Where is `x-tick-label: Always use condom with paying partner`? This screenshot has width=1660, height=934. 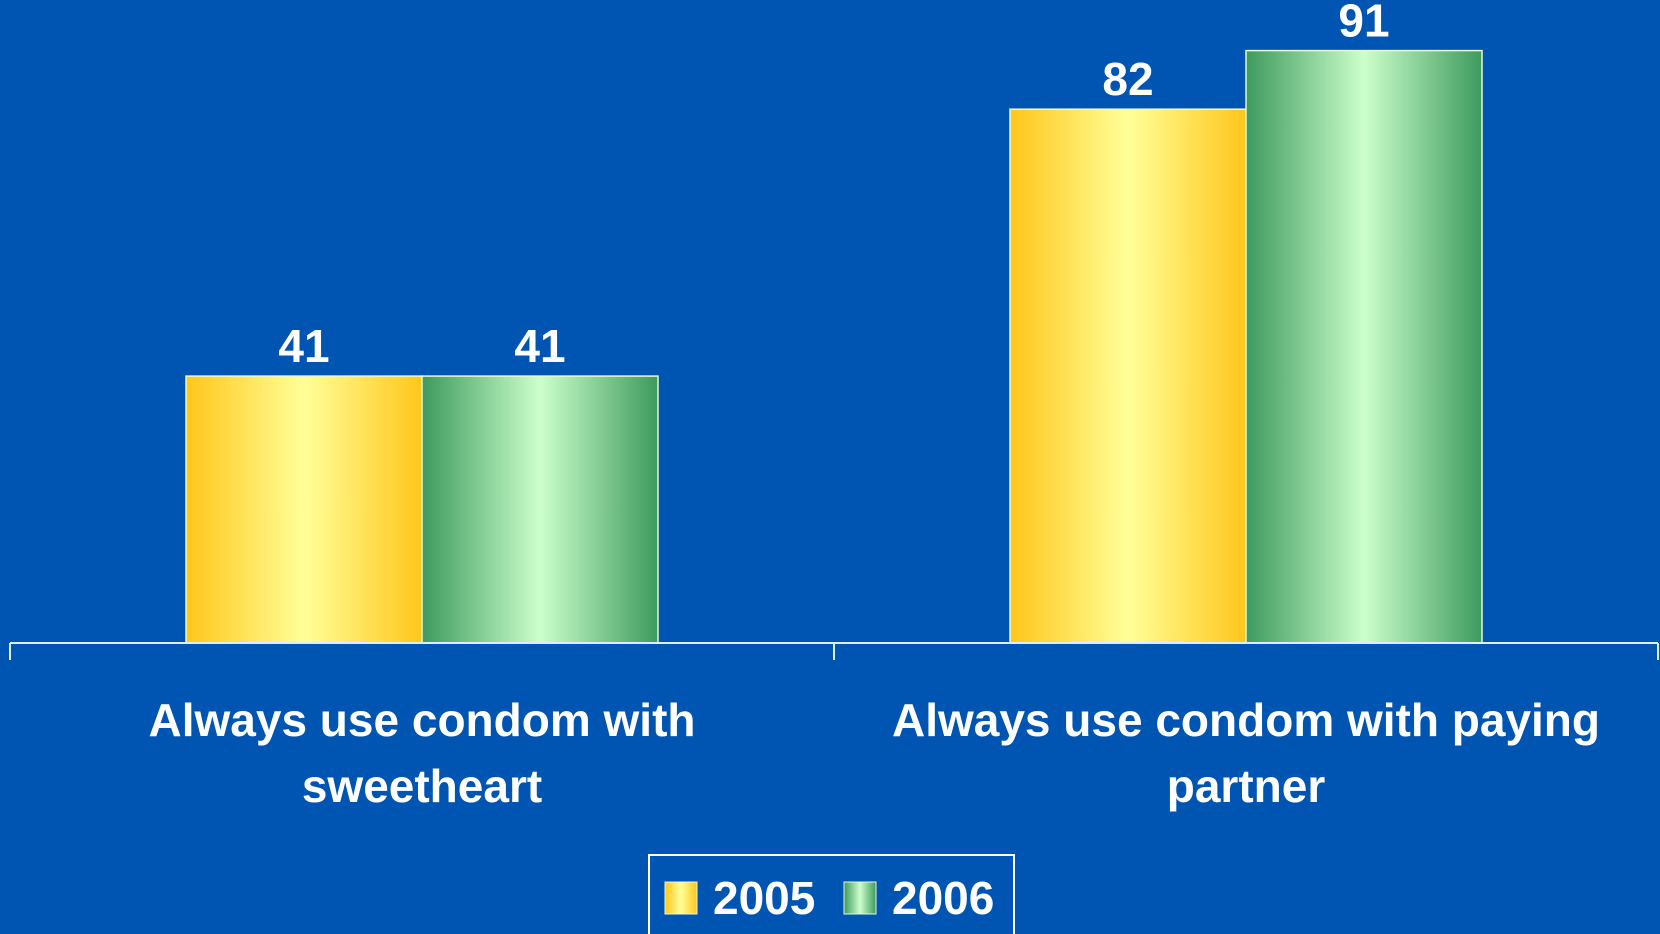
x-tick-label: Always use condom with paying partner is located at coordinates (1245, 753).